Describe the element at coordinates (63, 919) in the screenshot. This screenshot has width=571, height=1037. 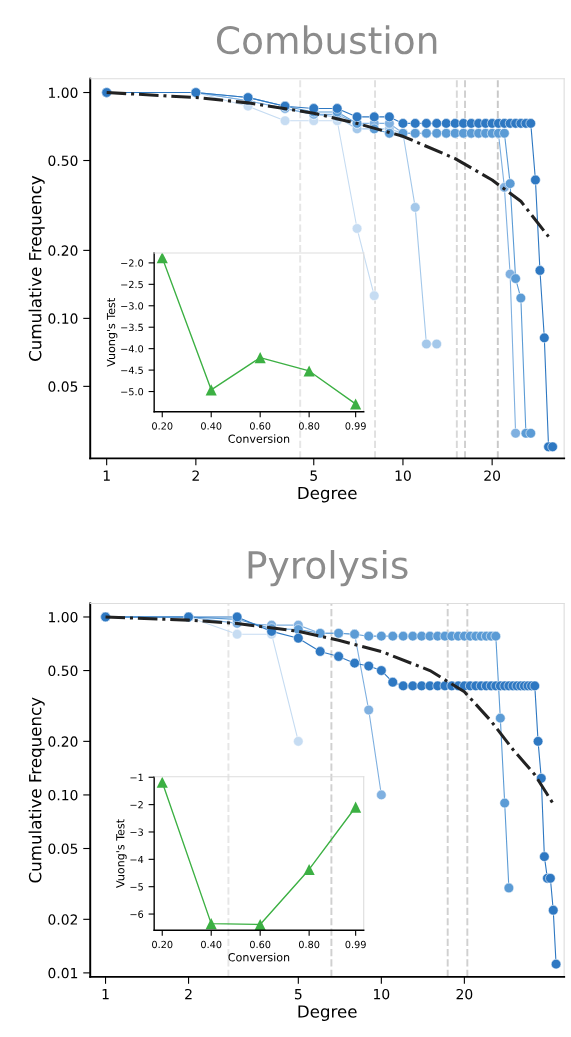
I see `y-tick-label: 0.02` at that location.